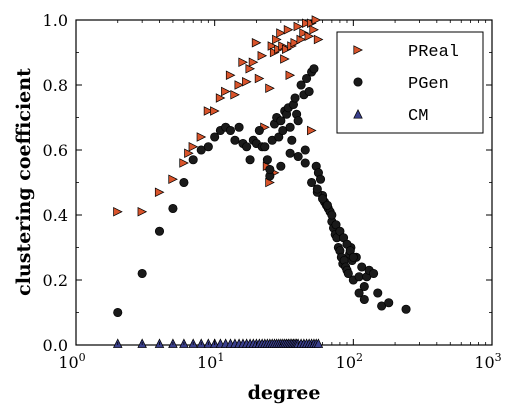 Image resolution: width=515 pixels, height=405 pixels. What do you see at coordinates (406, 52) in the screenshot?
I see `legend-item-preal: PReal` at bounding box center [406, 52].